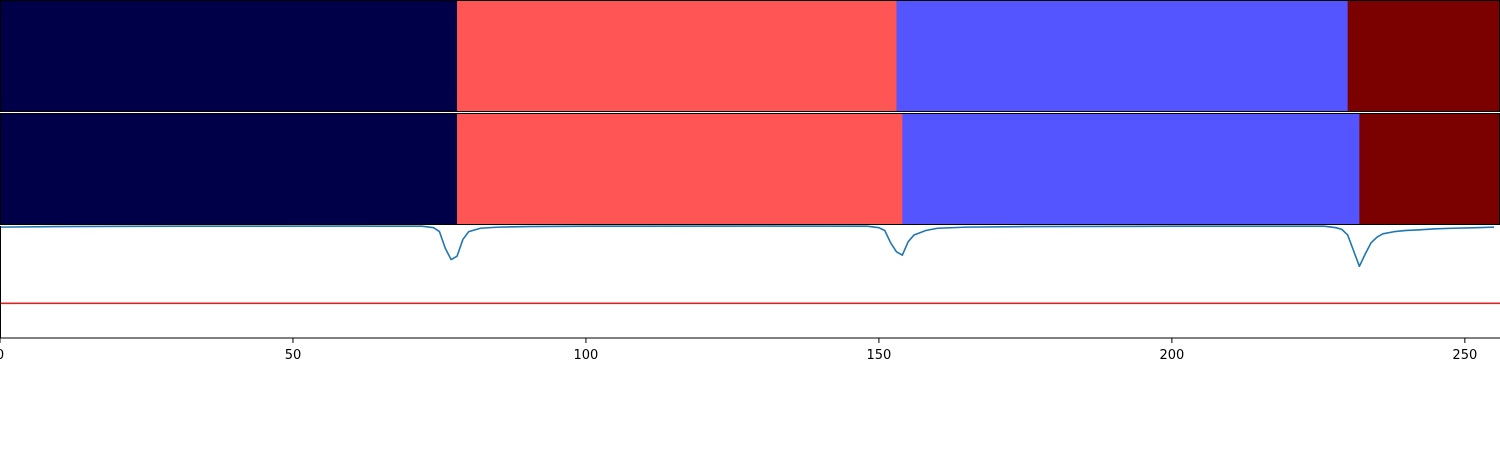 The width and height of the screenshot is (1500, 450). I want to click on x-tick-label-150: 150, so click(878, 355).